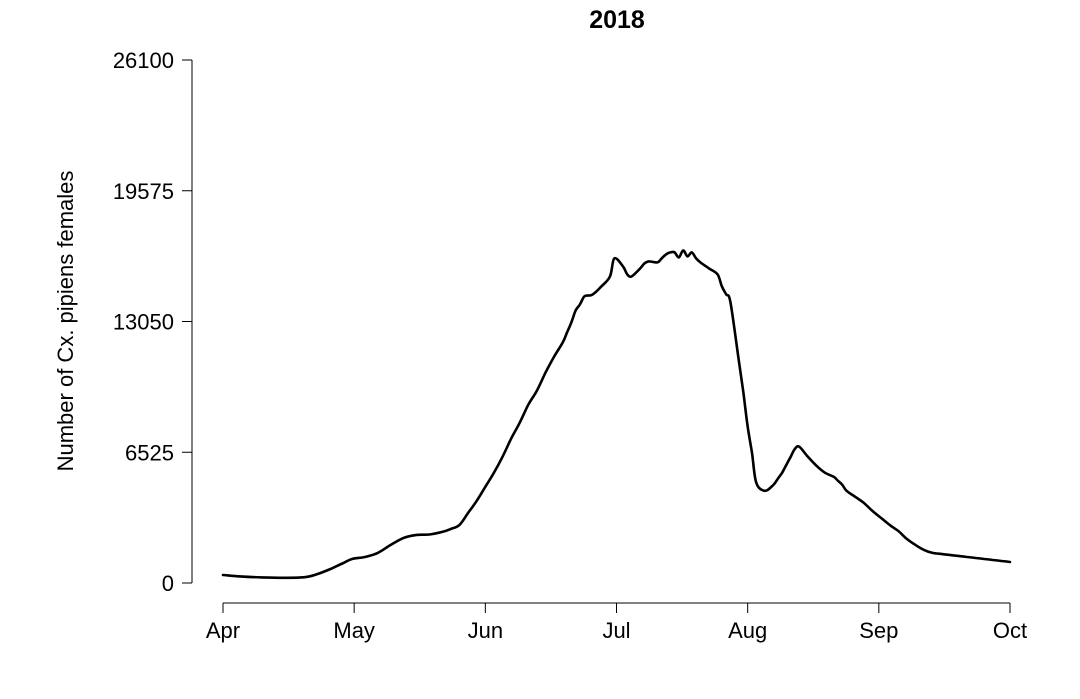 The image size is (1080, 699). What do you see at coordinates (223, 630) in the screenshot?
I see `x-tick-label: Apr` at bounding box center [223, 630].